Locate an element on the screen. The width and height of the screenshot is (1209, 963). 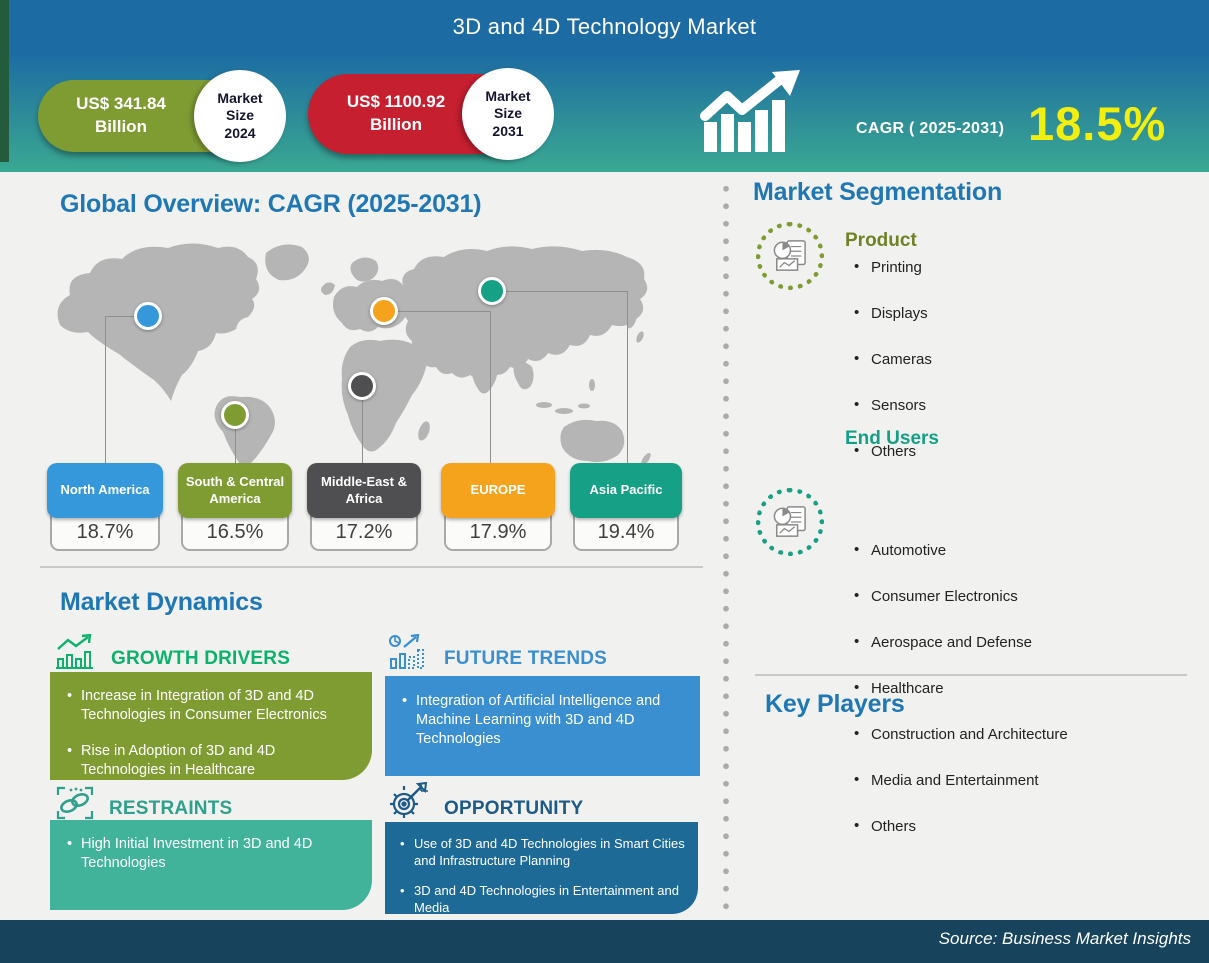
region-card-asia-pacific: 19.4% Asia Pacific is located at coordinates (626, 507).